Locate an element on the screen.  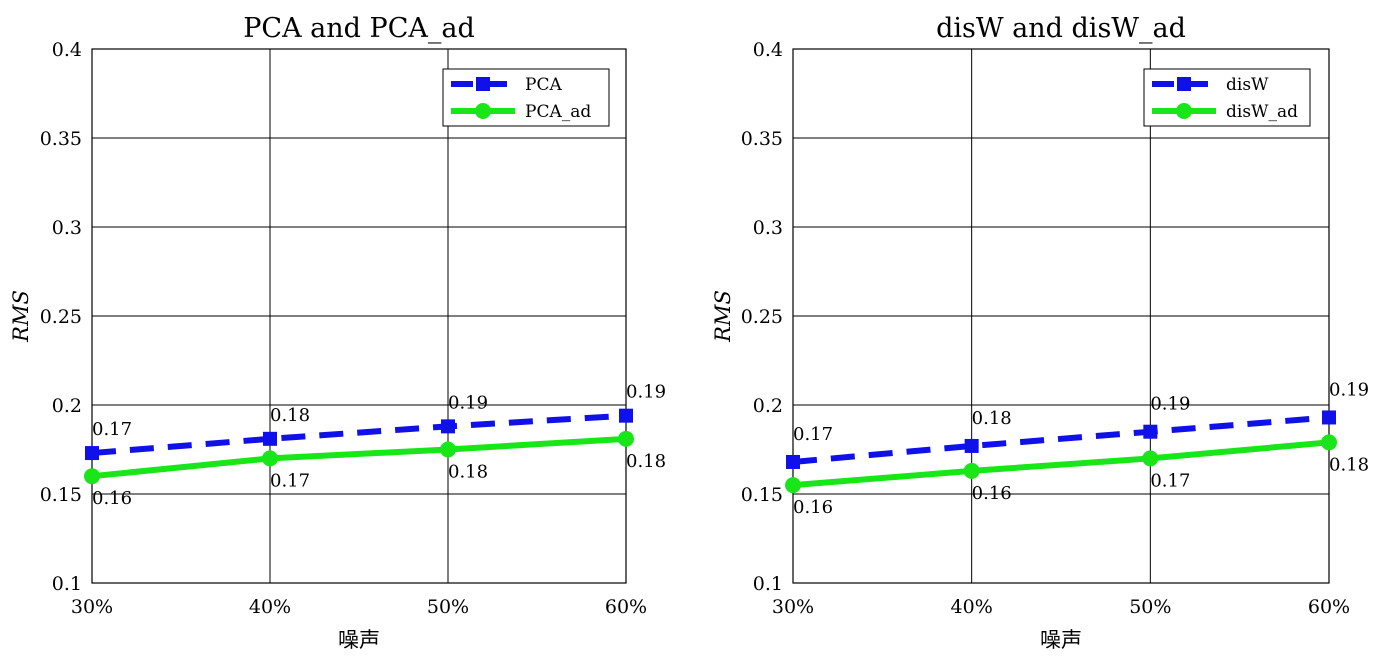
series-line-PCA is located at coordinates (359, 434).